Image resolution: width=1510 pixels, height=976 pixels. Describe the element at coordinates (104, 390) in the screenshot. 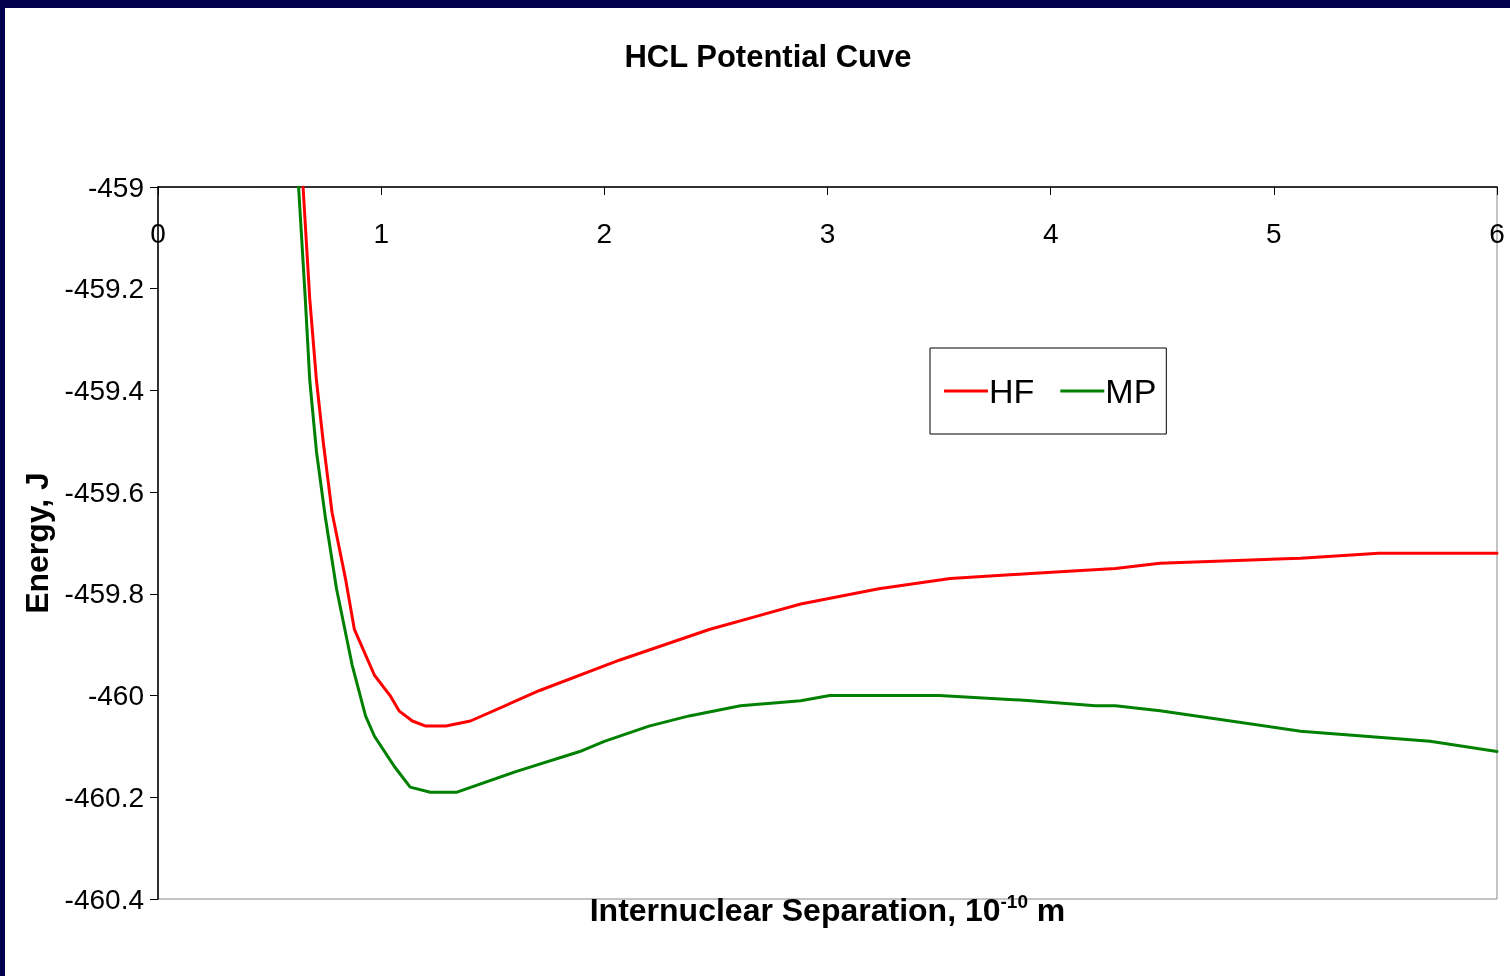

I see `y-tick-label: -459.4` at that location.